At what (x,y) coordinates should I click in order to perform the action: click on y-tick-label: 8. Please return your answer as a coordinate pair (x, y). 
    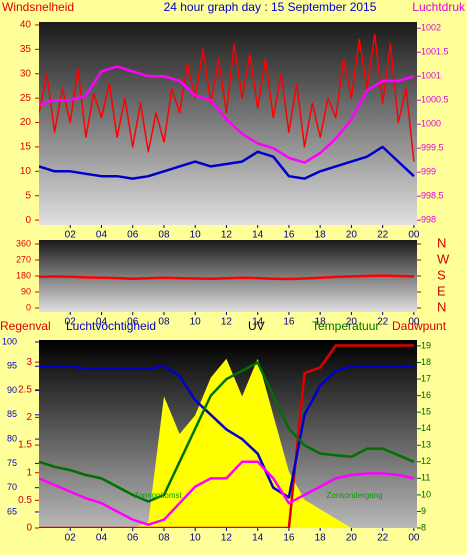
    Looking at the image, I should click on (423, 527).